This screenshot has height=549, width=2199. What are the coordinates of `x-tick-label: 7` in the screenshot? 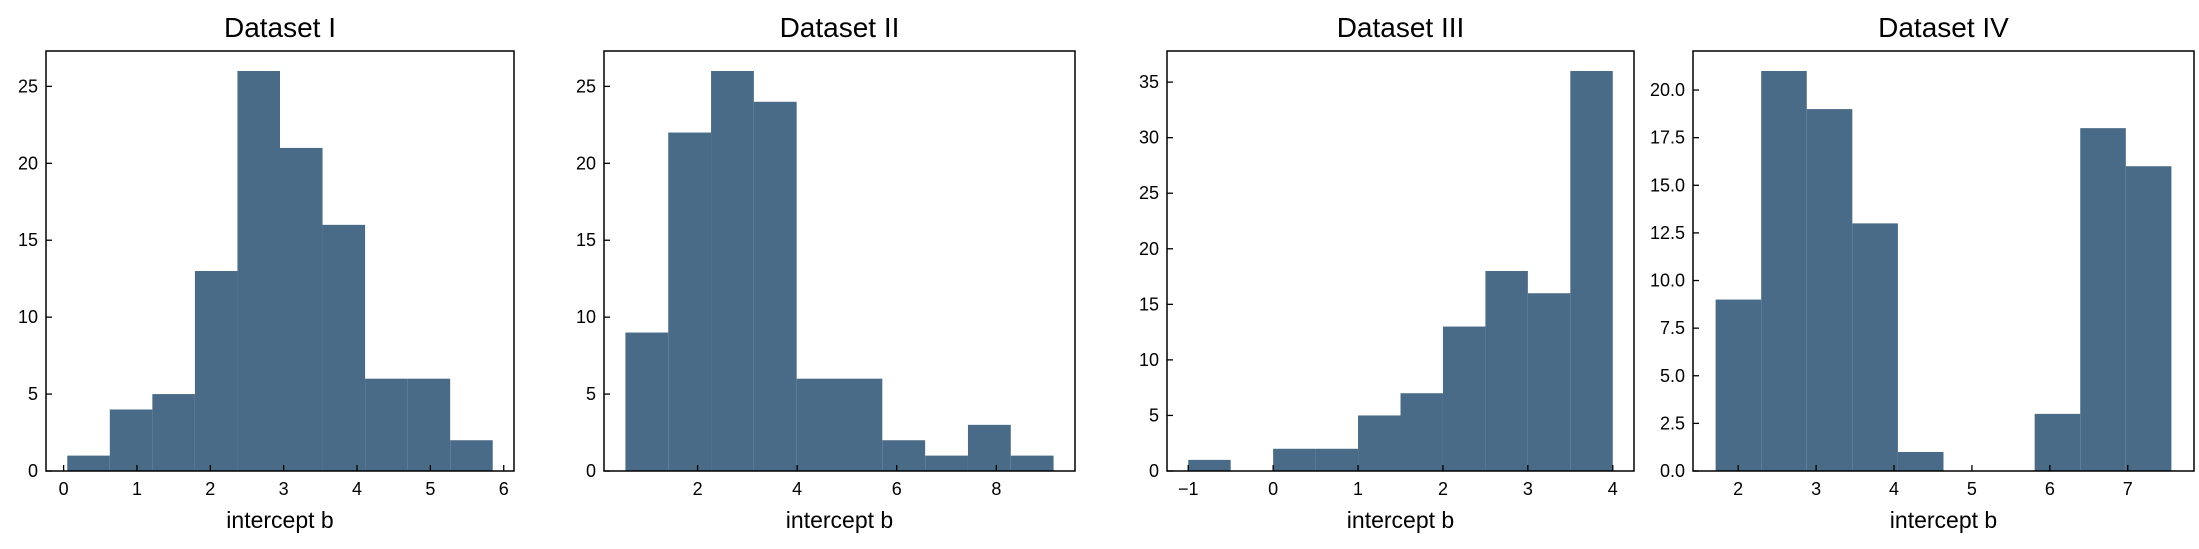 It's located at (2128, 489).